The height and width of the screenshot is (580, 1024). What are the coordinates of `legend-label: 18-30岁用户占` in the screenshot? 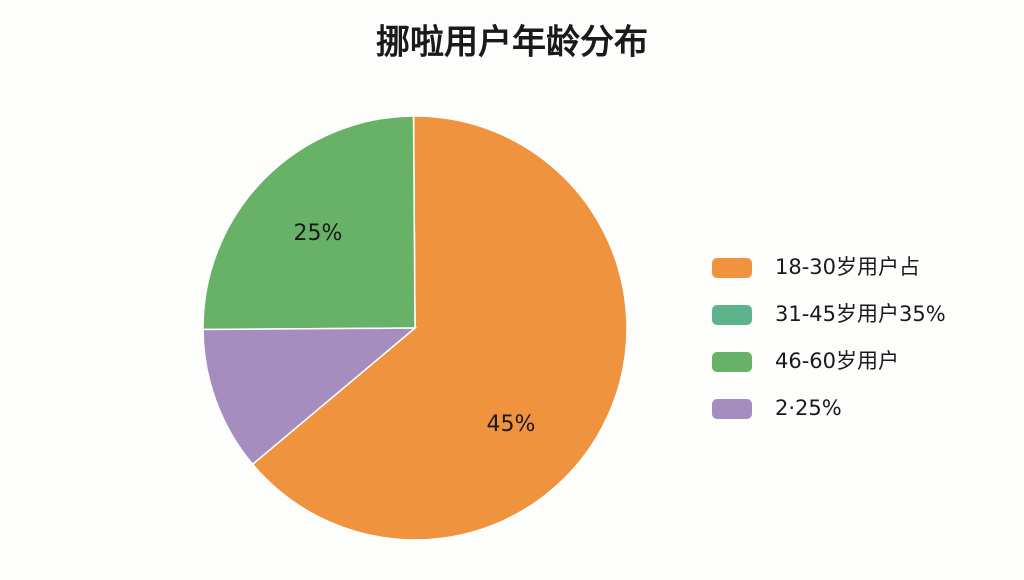 It's located at (847, 267).